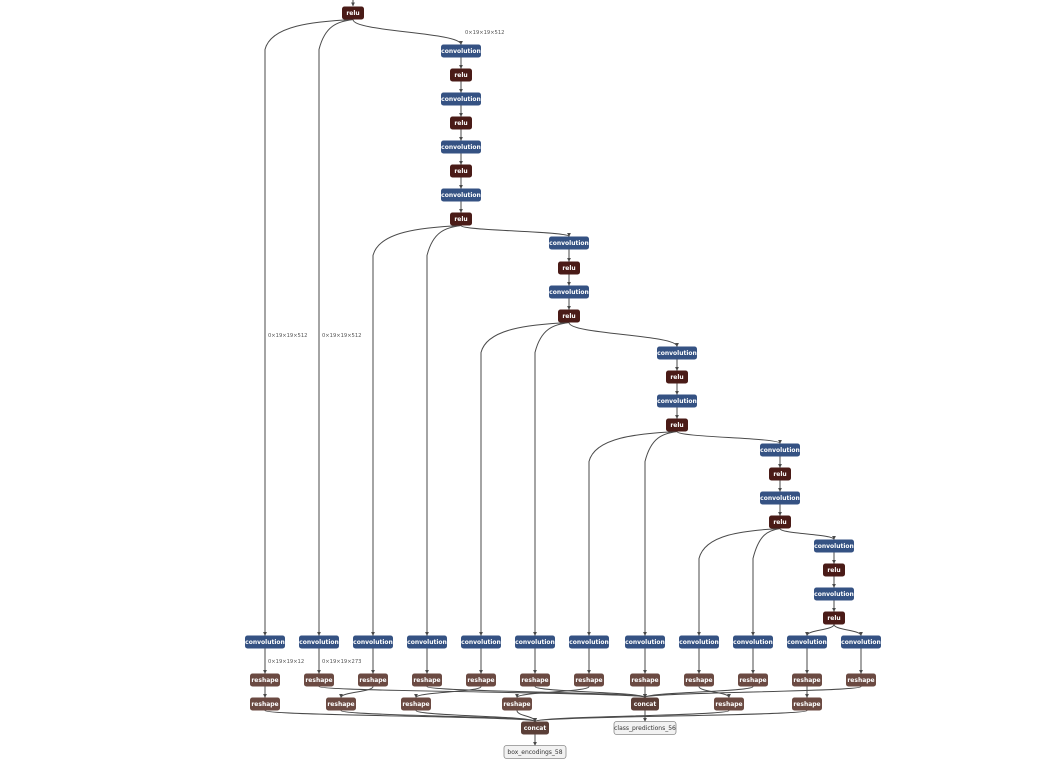  I want to click on node-convolution-c9: convolution, so click(780, 450).